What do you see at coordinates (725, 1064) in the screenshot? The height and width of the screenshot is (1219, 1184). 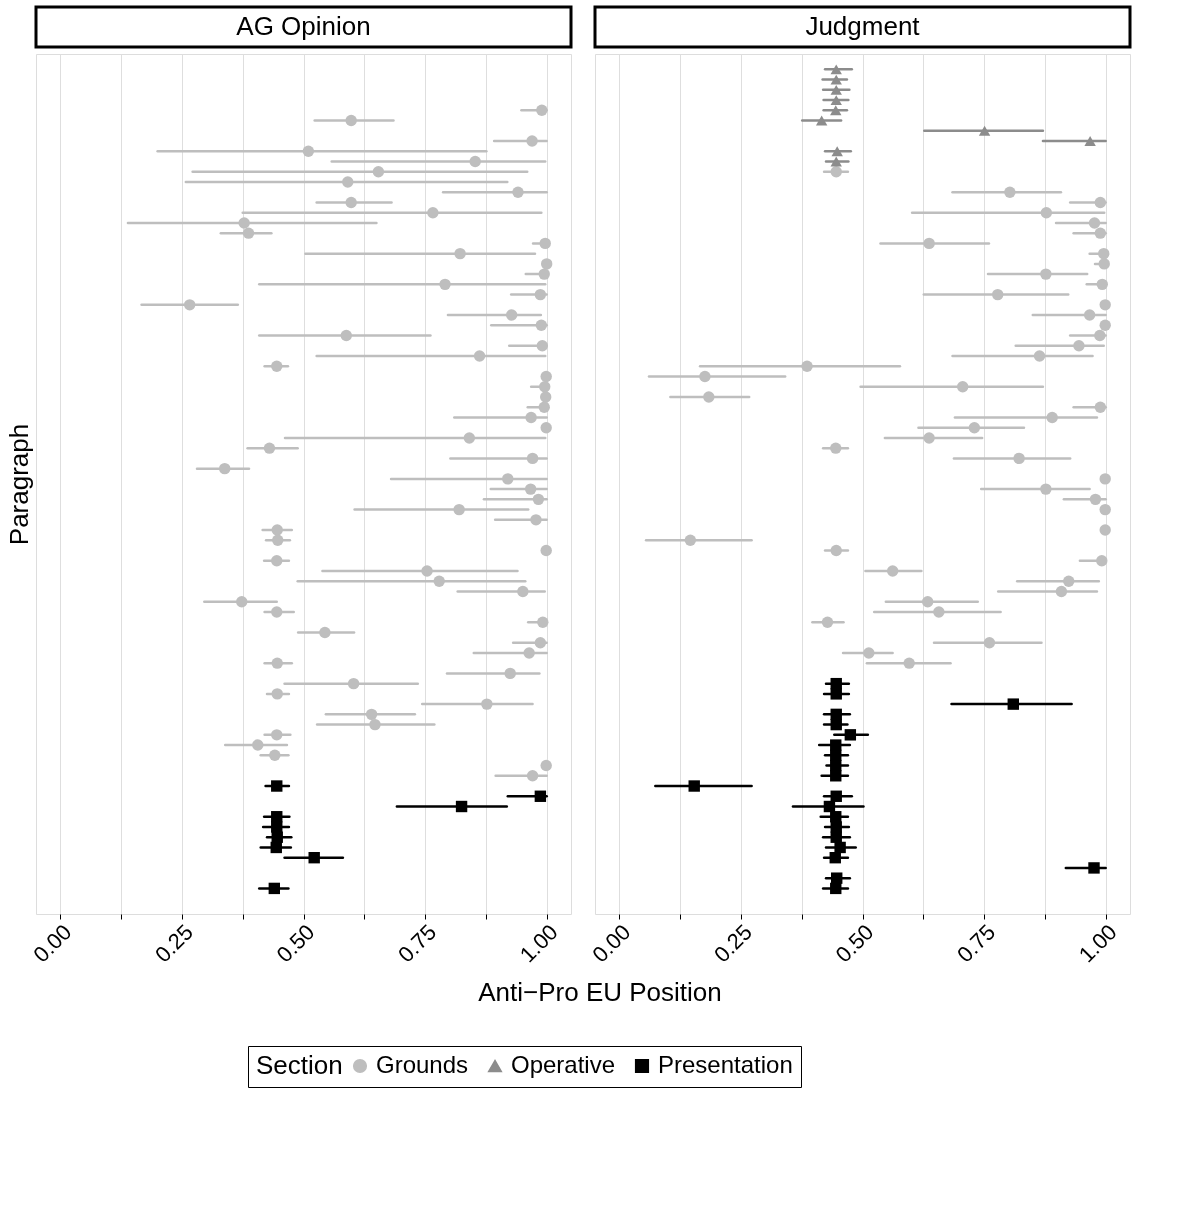 I see `legend-label: Presentation` at bounding box center [725, 1064].